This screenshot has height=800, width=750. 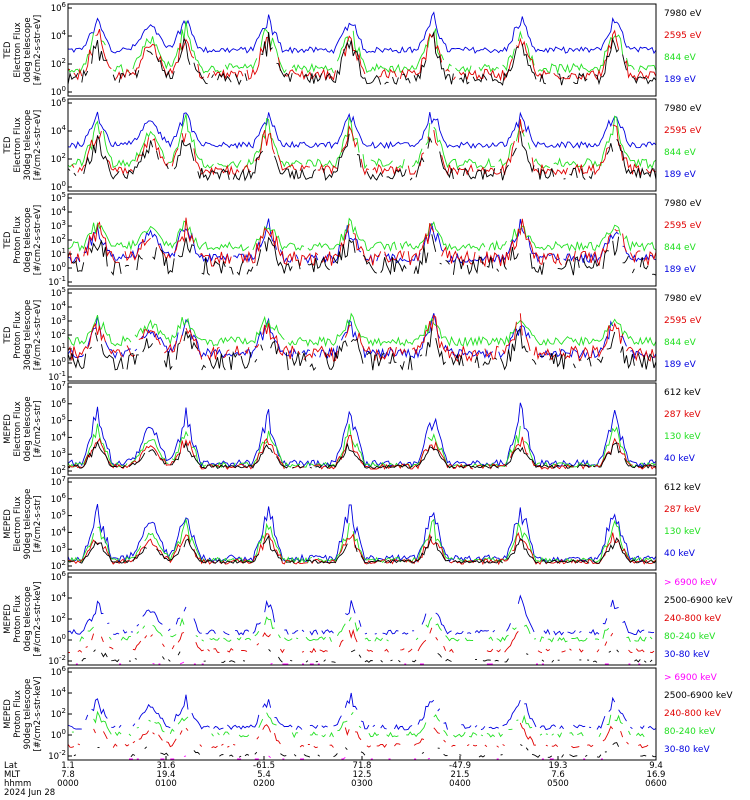 I want to click on x-tick-label-mlt: 12.5, so click(x=362, y=775).